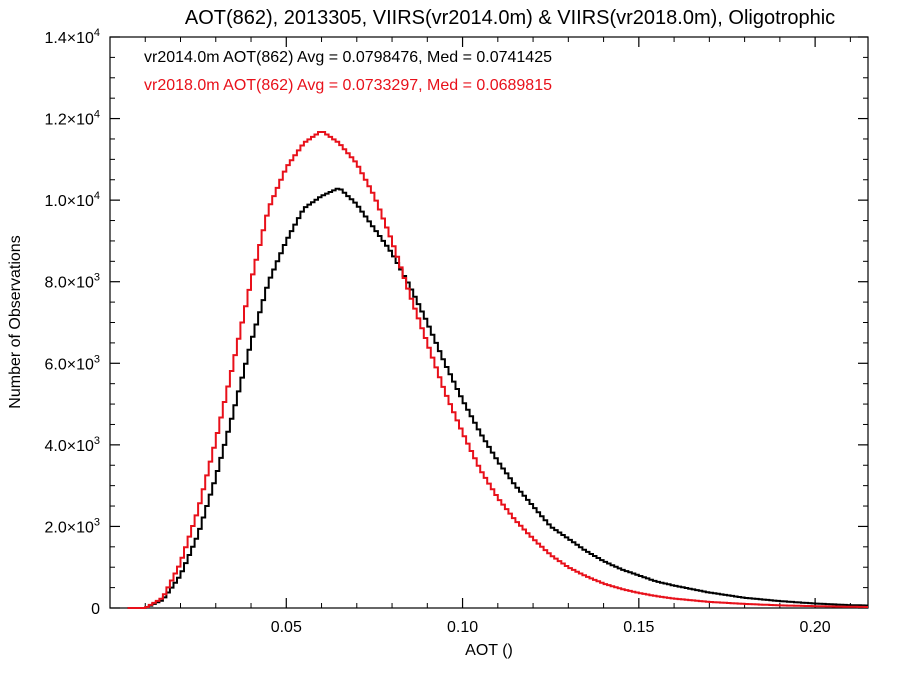 This screenshot has width=900, height=675. What do you see at coordinates (15, 321) in the screenshot?
I see `y-axis-label: Number of Observations` at bounding box center [15, 321].